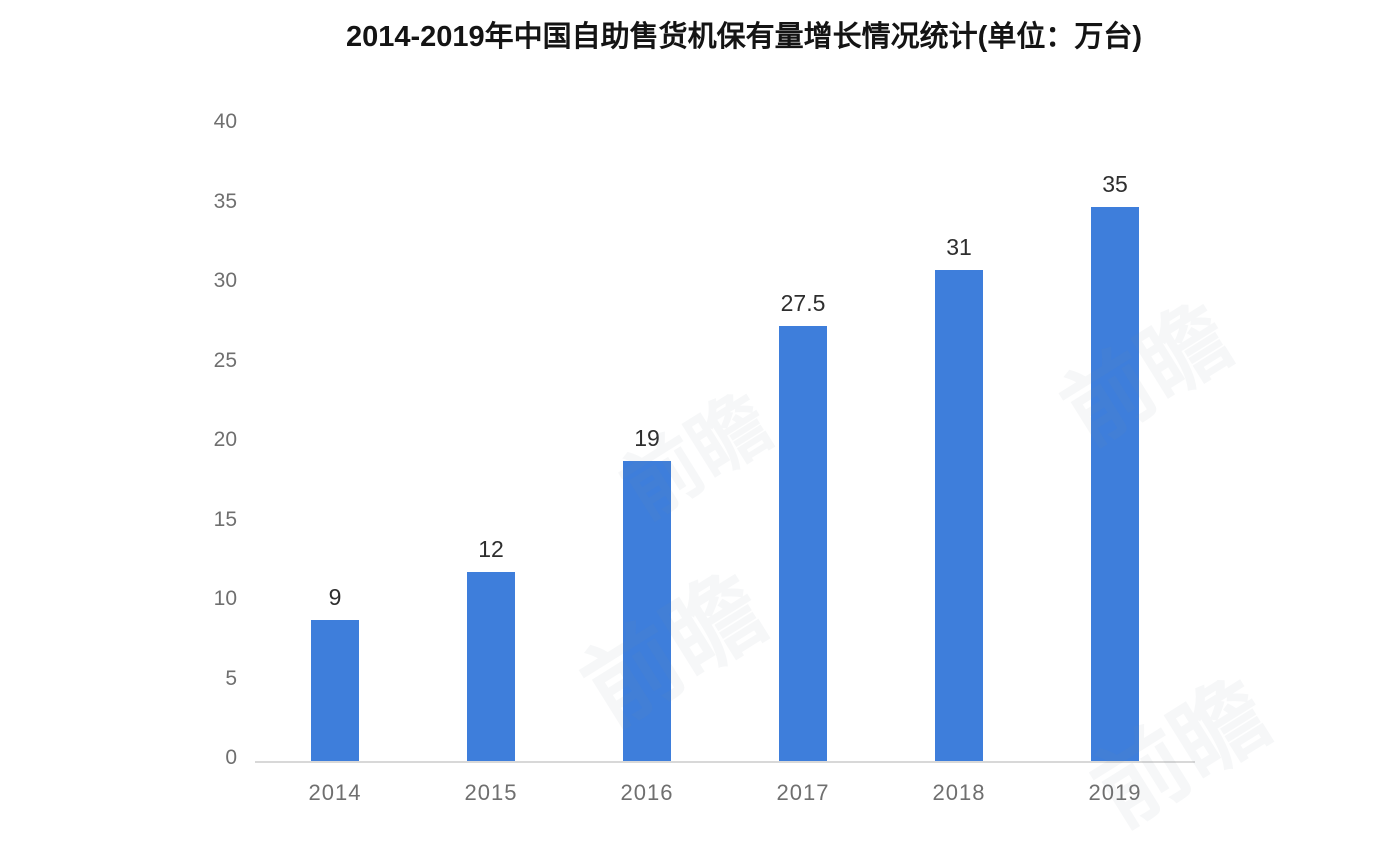  Describe the element at coordinates (959, 247) in the screenshot. I see `bar-value-label: 31` at that location.